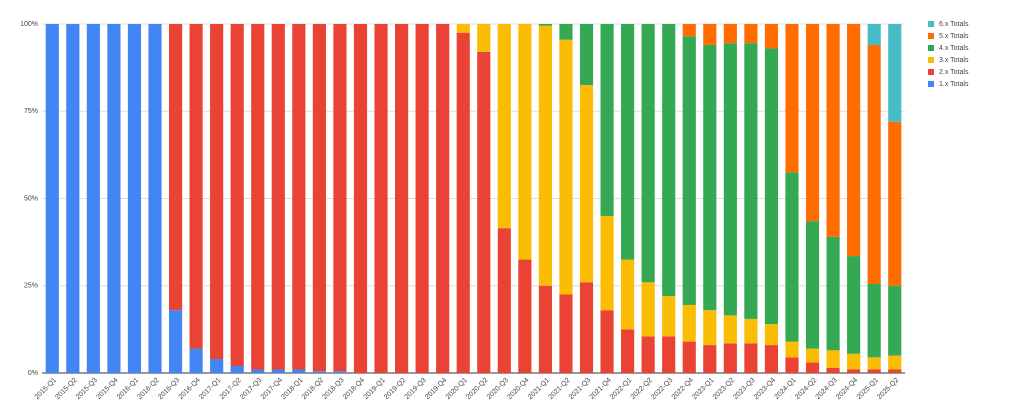 This screenshot has height=418, width=1024. Describe the element at coordinates (954, 84) in the screenshot. I see `legend-label: 1.x Totals` at that location.